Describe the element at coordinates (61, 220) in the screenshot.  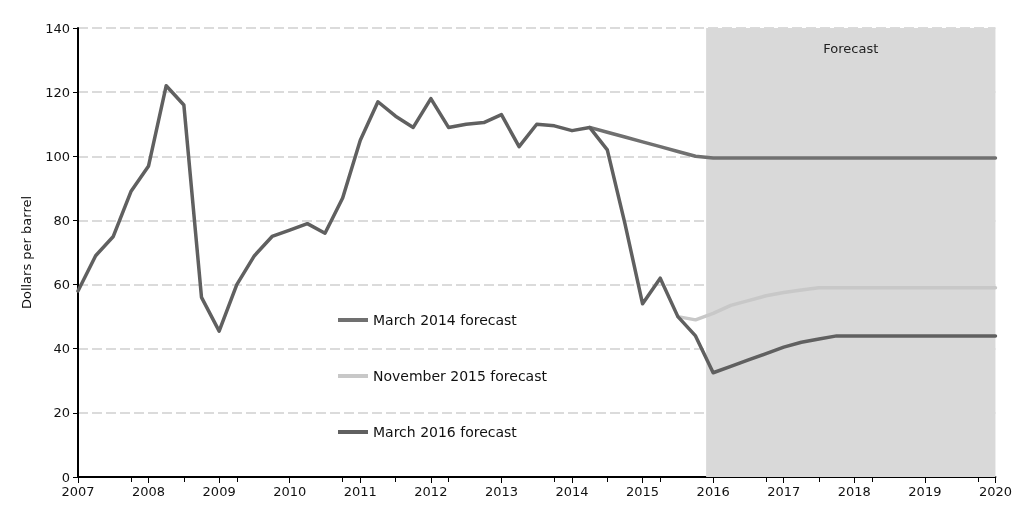
I see `y-tick-label: 80` at that location.